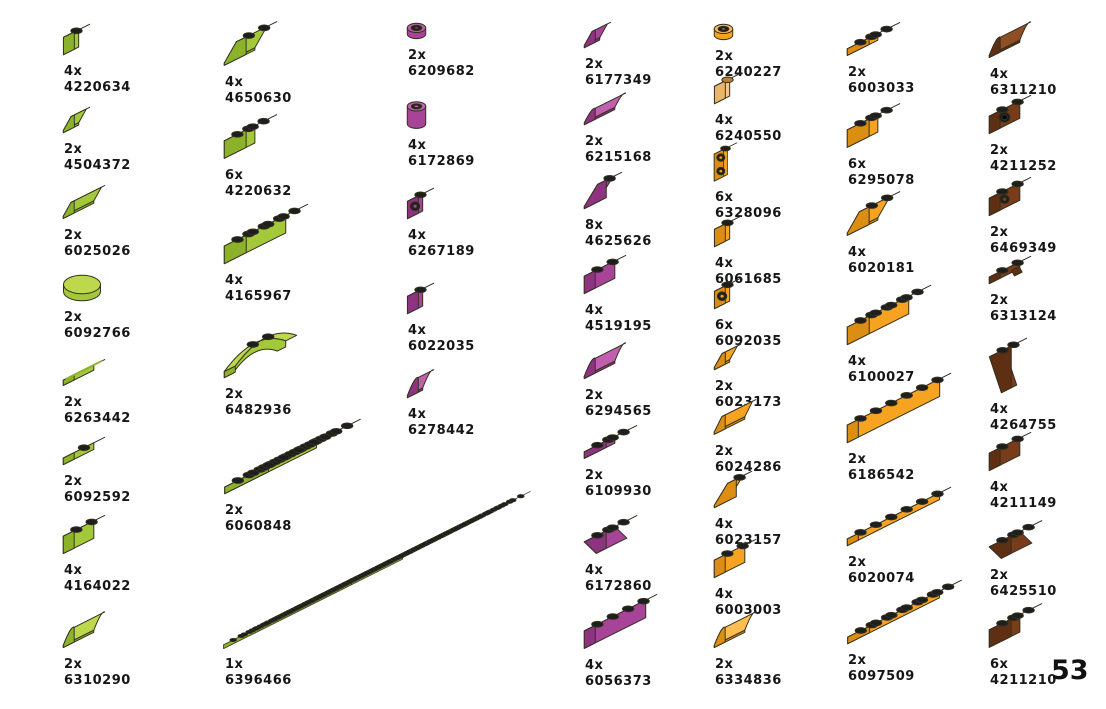 This screenshot has width=1106, height=709. I want to click on part-item: 4x 6022035, so click(440, 318).